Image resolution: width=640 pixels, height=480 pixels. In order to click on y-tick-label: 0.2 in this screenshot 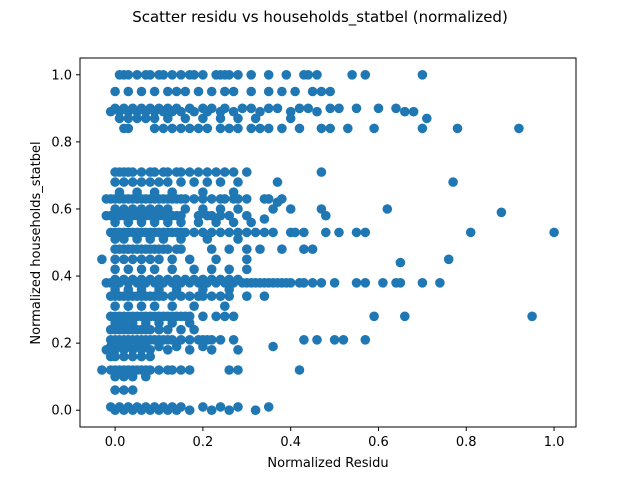, I will do `click(61, 344)`.